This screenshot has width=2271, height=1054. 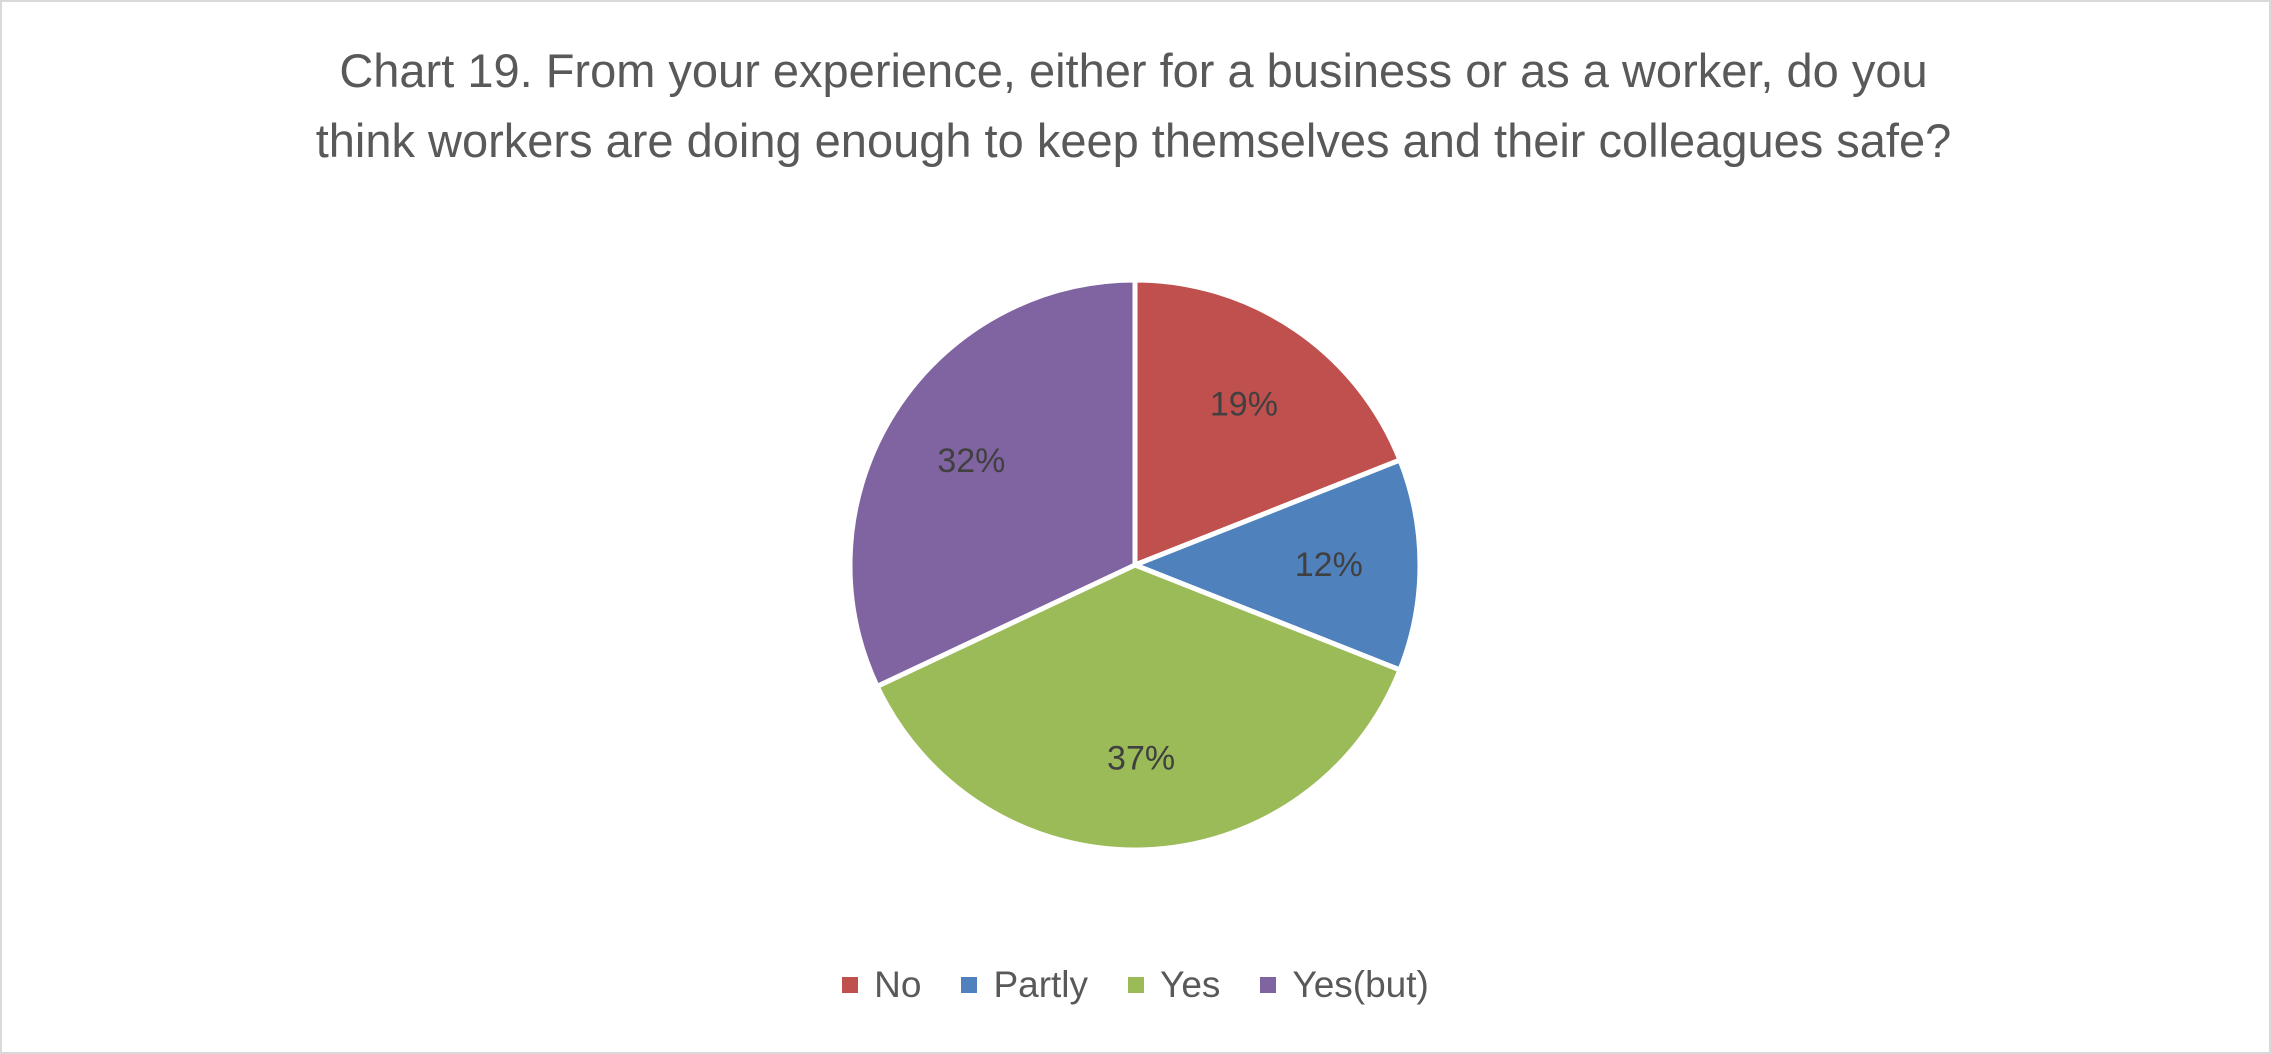 I want to click on legend-swatch-yes, so click(x=1136, y=985).